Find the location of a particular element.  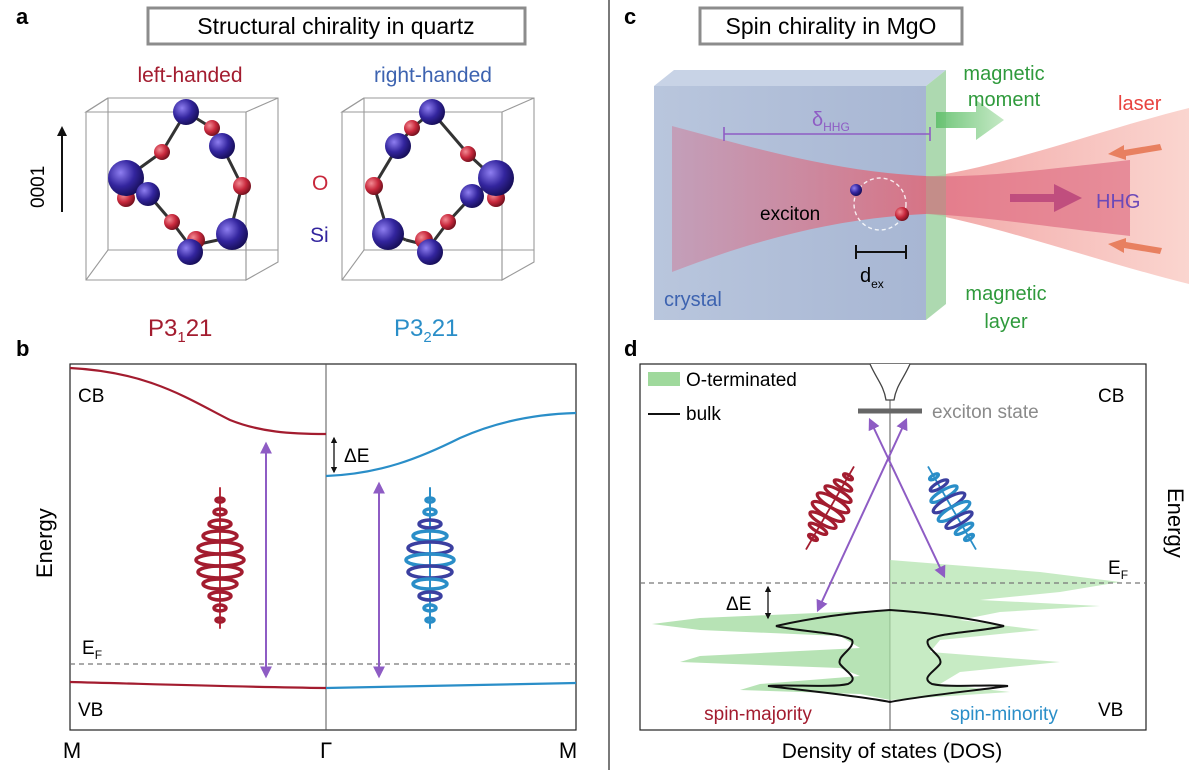

panel-c-title: Spin chirality in MgO is located at coordinates (831, 26).